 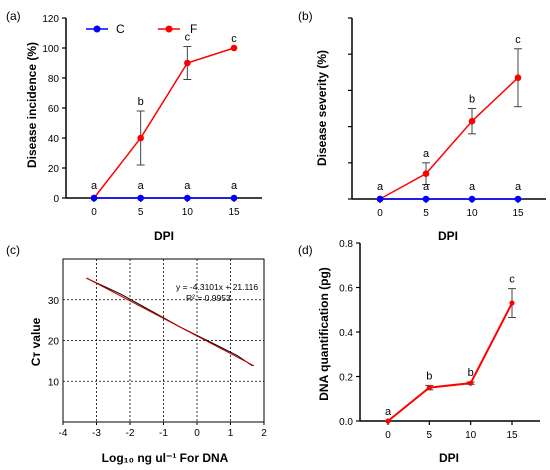 What do you see at coordinates (50, 19) in the screenshot?
I see `y-tick-label: 120` at bounding box center [50, 19].